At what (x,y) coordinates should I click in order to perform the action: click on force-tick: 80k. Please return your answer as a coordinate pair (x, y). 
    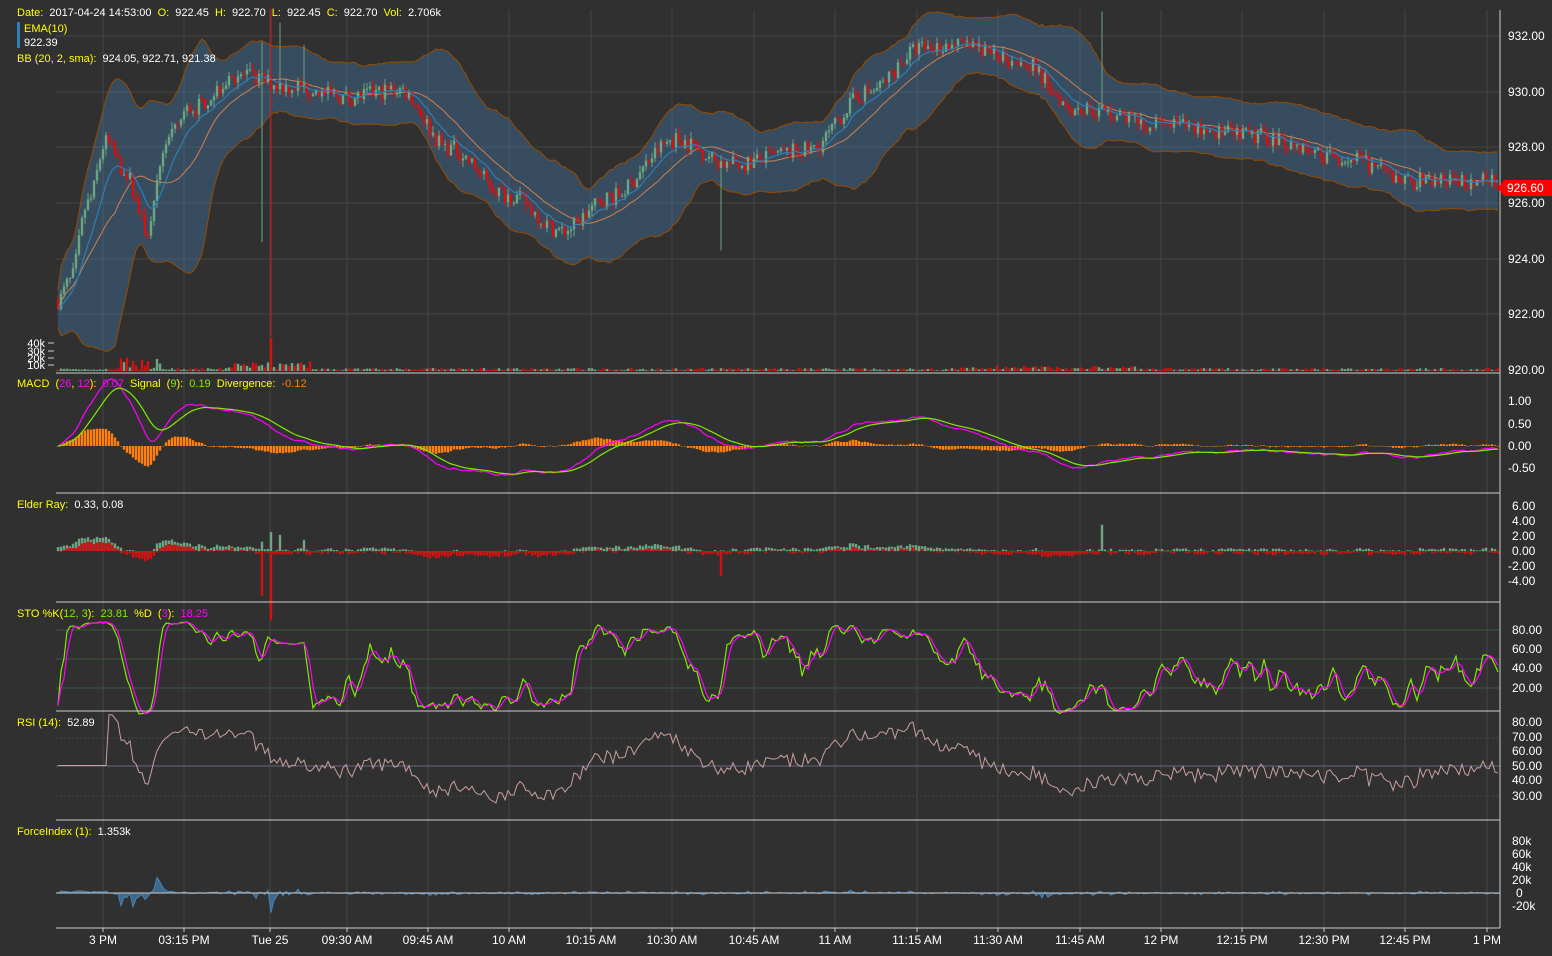
    Looking at the image, I should click on (1522, 841).